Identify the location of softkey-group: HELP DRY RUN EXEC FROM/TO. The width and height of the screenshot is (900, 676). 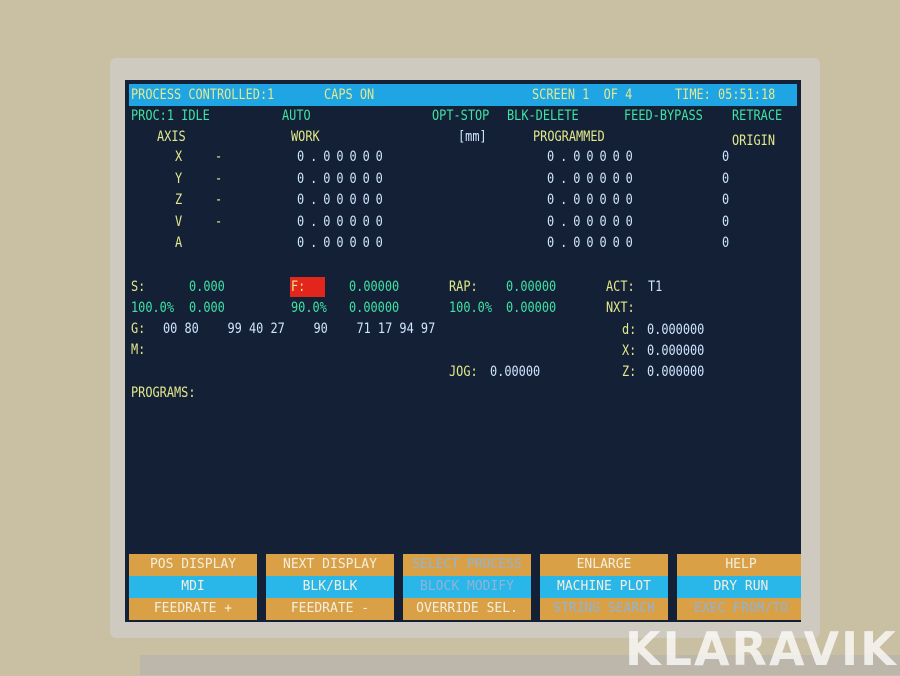
(739, 587).